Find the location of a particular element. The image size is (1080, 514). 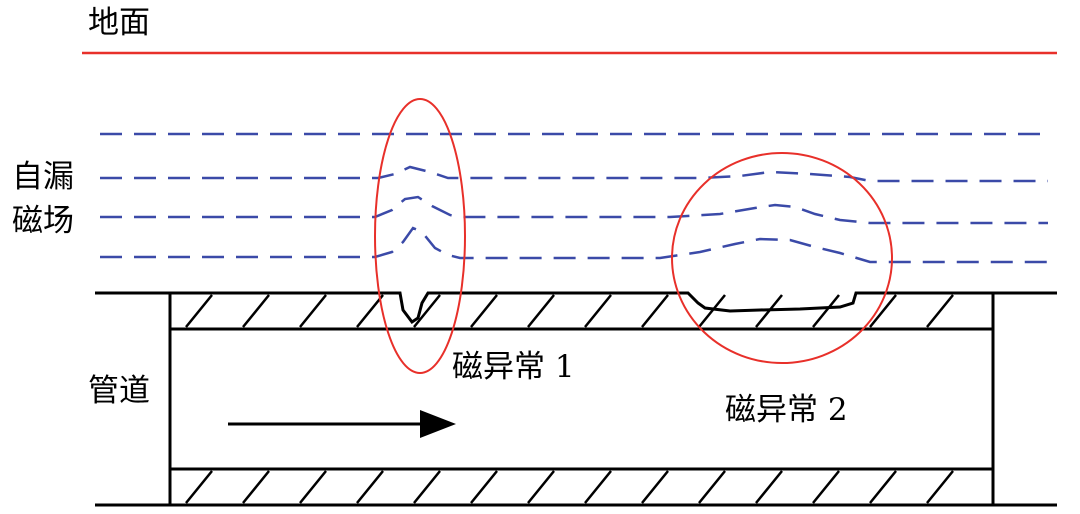

pipe-top-wall-outer is located at coordinates (576, 308).